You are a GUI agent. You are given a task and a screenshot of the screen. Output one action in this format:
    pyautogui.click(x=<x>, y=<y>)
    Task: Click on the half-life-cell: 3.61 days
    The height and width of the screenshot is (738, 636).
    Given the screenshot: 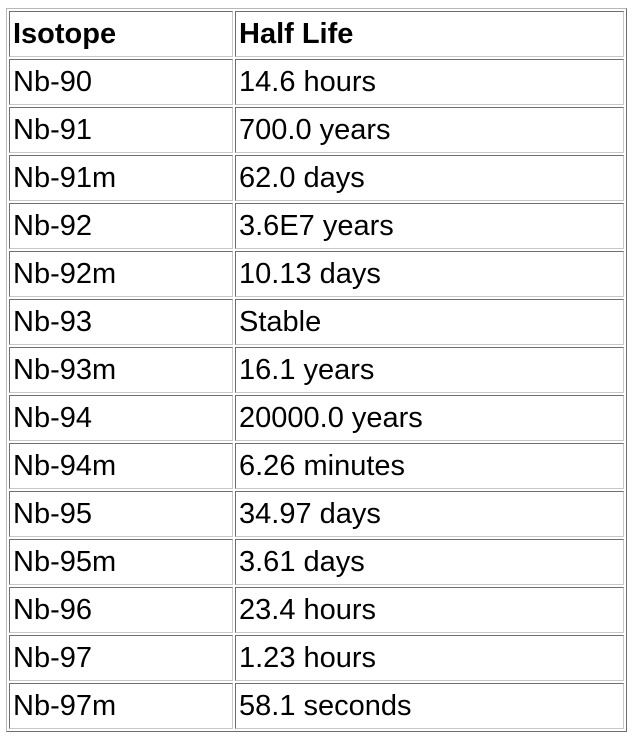 What is the action you would take?
    pyautogui.click(x=429, y=562)
    